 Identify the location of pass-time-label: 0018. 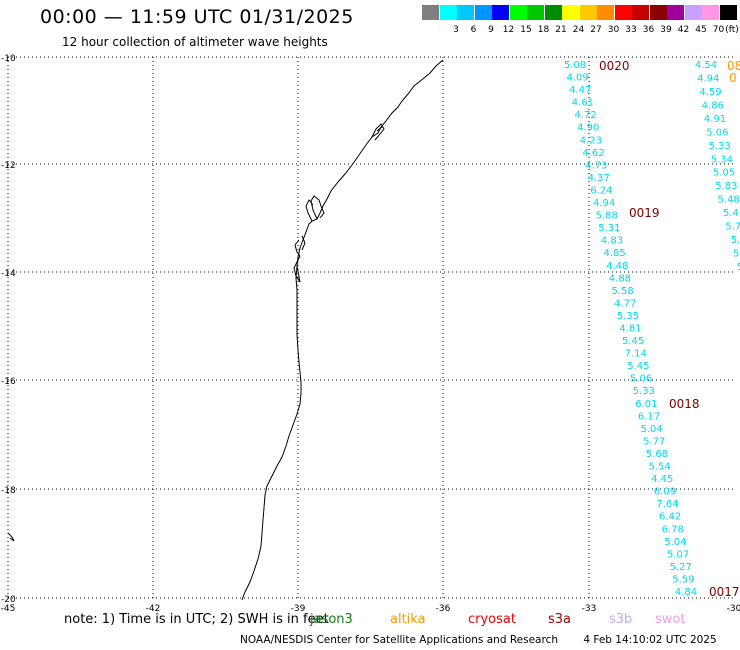
(684, 404).